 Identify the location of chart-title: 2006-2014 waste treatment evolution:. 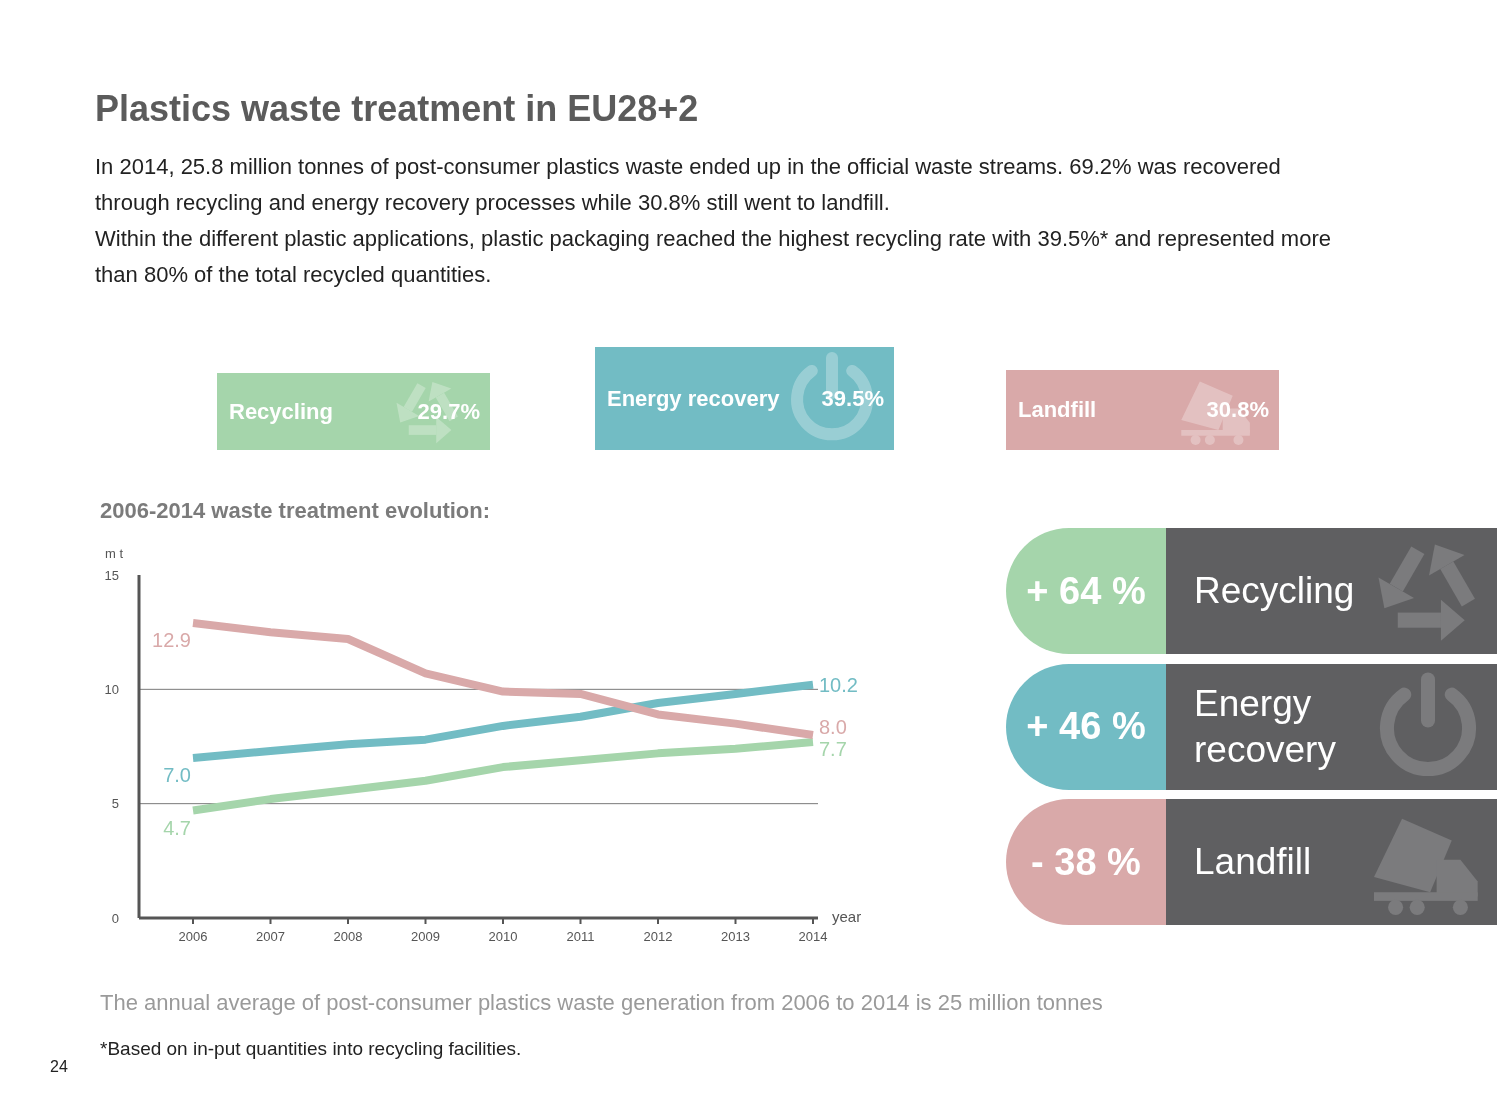
(295, 511).